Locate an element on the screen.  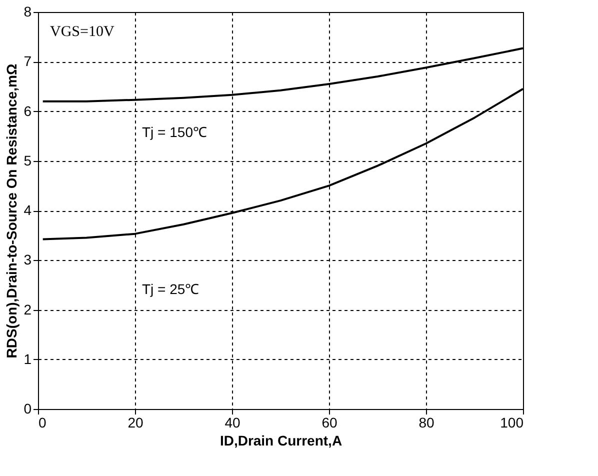
y-tick-label: 1 is located at coordinates (28, 358).